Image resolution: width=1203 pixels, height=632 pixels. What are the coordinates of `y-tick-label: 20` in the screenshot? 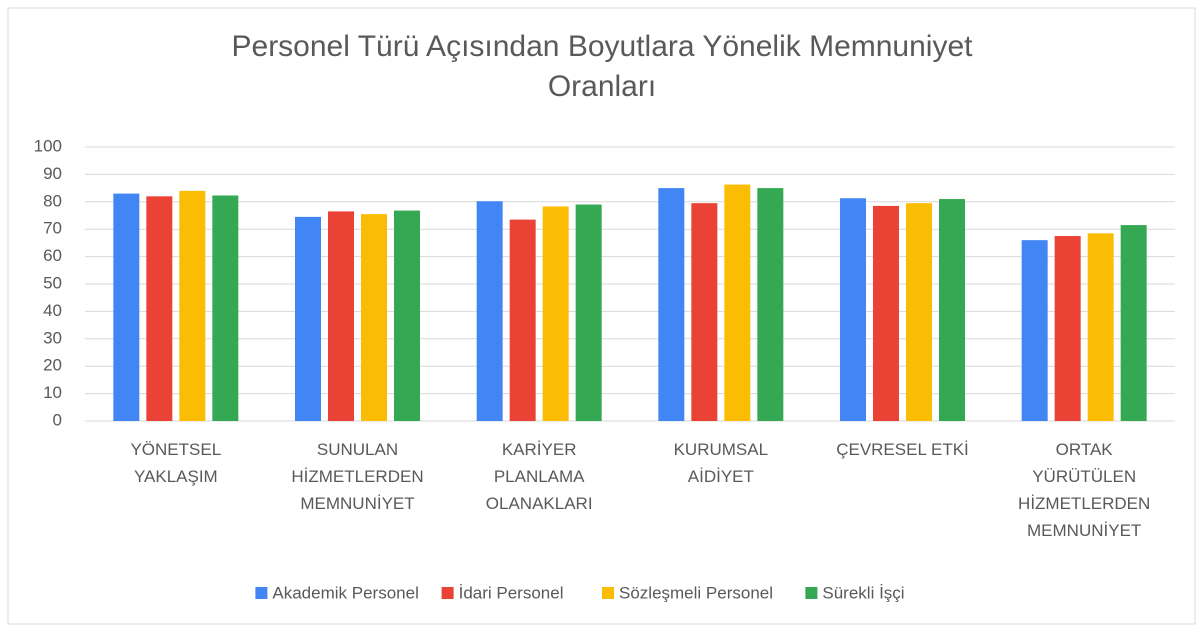 It's located at (52, 365).